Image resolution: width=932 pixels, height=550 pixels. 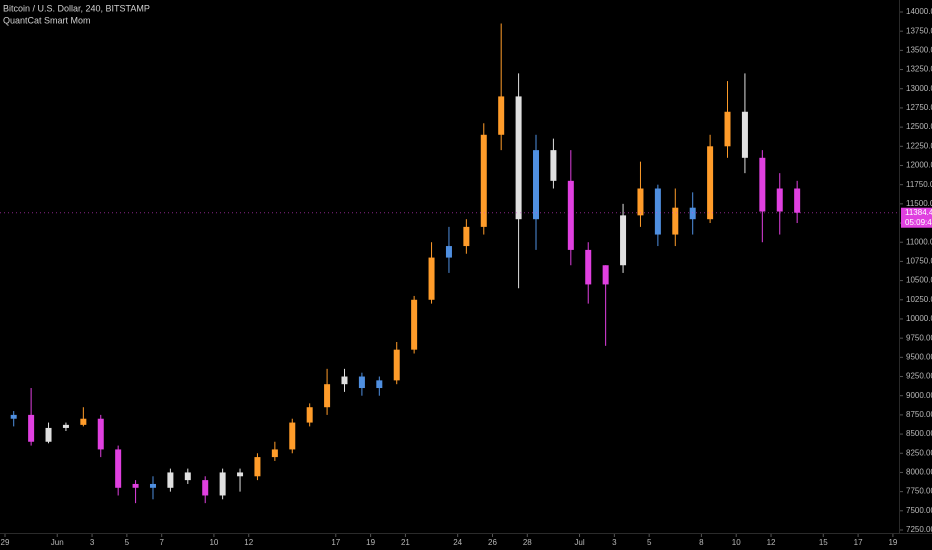 I want to click on y-tick-label: 9750.00, so click(x=919, y=337).